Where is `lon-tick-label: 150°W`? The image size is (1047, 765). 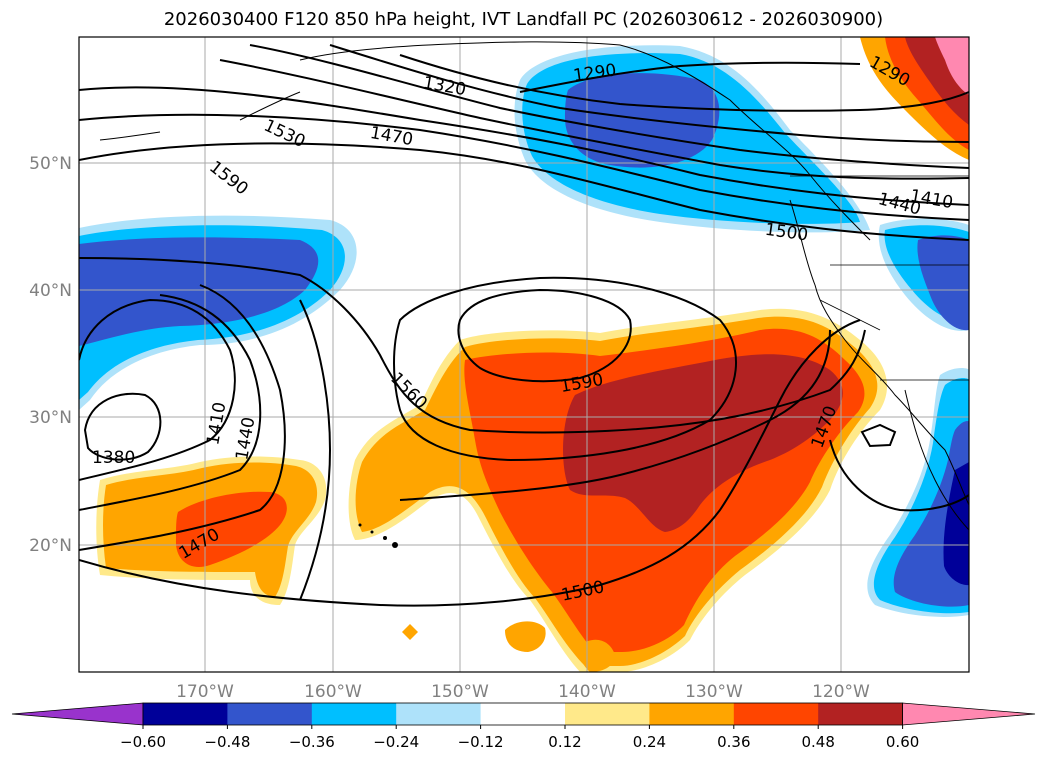
lon-tick-label: 150°W is located at coordinates (460, 692).